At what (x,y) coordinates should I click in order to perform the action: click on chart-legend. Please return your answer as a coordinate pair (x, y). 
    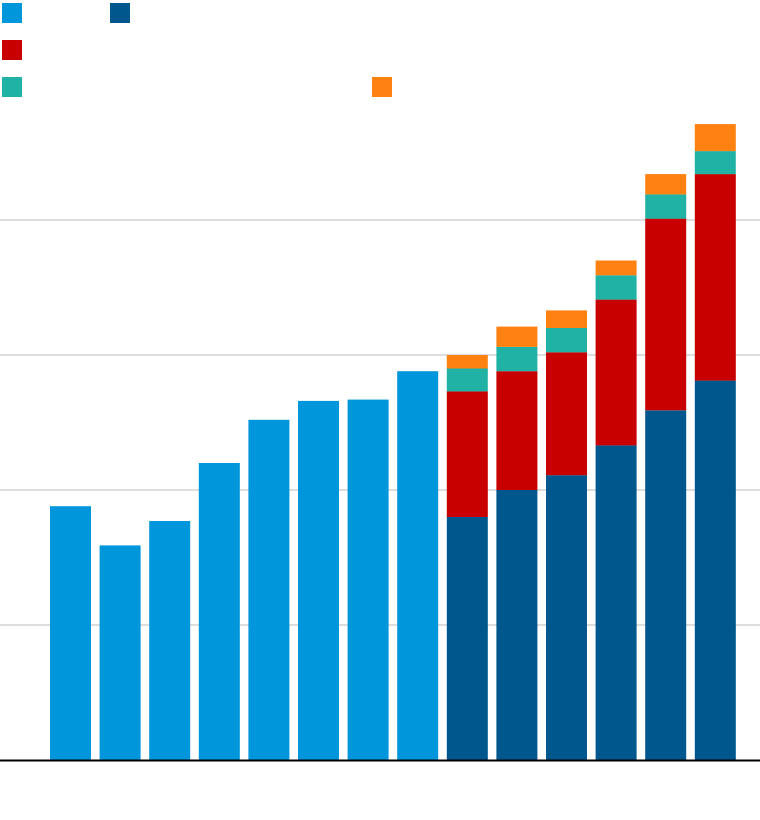
    Looking at the image, I should click on (197, 50).